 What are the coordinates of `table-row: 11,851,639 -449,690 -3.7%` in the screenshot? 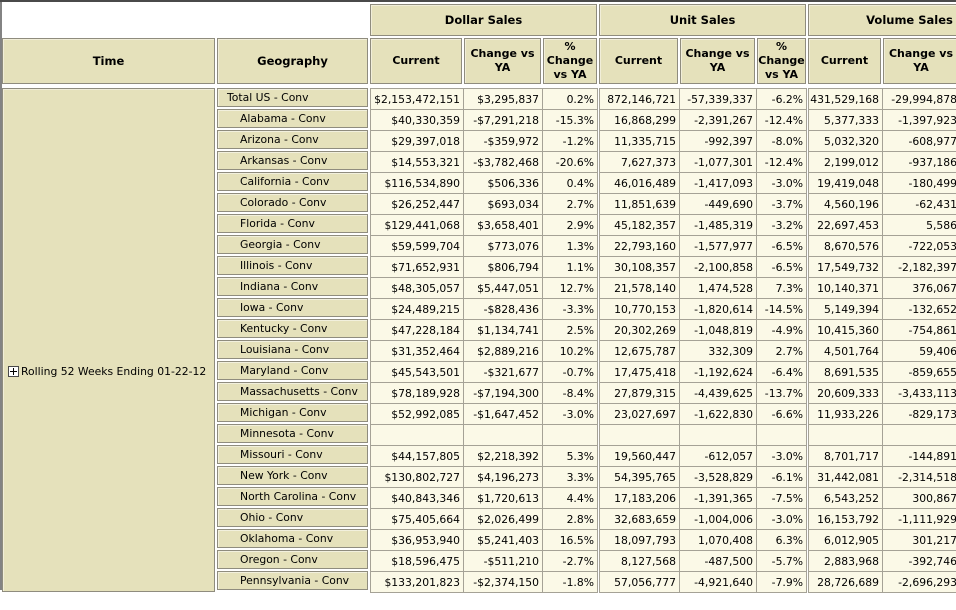 It's located at (703, 204).